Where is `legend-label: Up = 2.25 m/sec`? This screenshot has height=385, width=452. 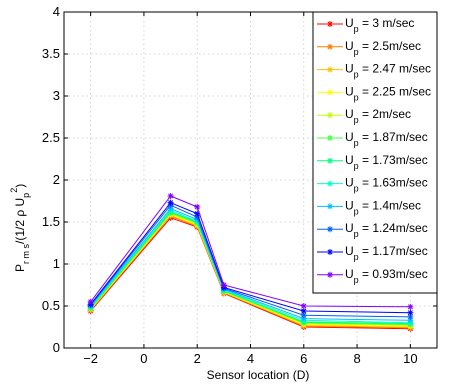 legend-label: Up = 2.25 m/sec is located at coordinates (388, 93).